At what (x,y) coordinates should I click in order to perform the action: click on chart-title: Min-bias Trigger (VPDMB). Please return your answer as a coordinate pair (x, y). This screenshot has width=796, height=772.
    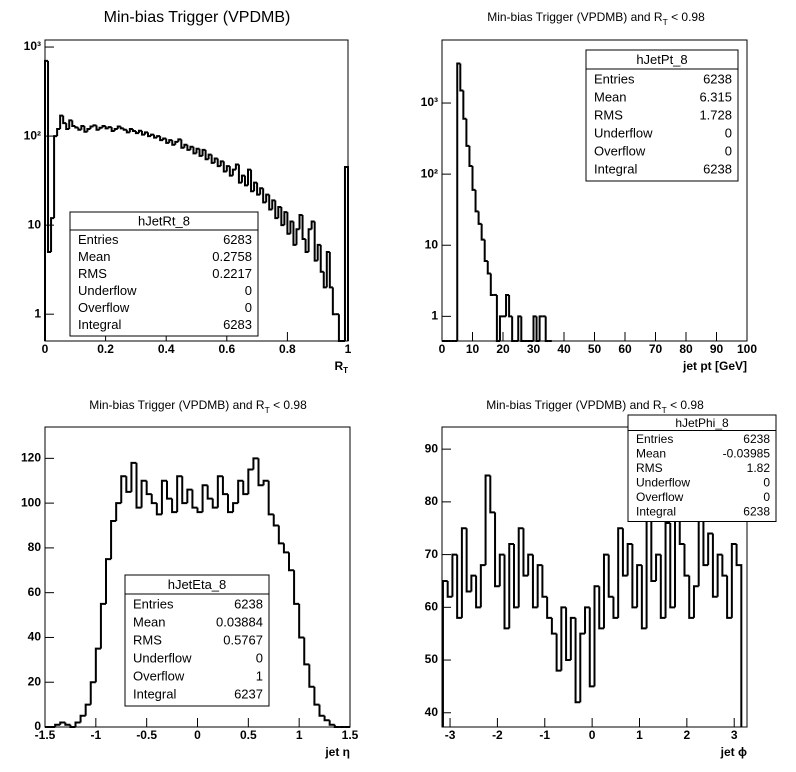
    Looking at the image, I should click on (197, 17).